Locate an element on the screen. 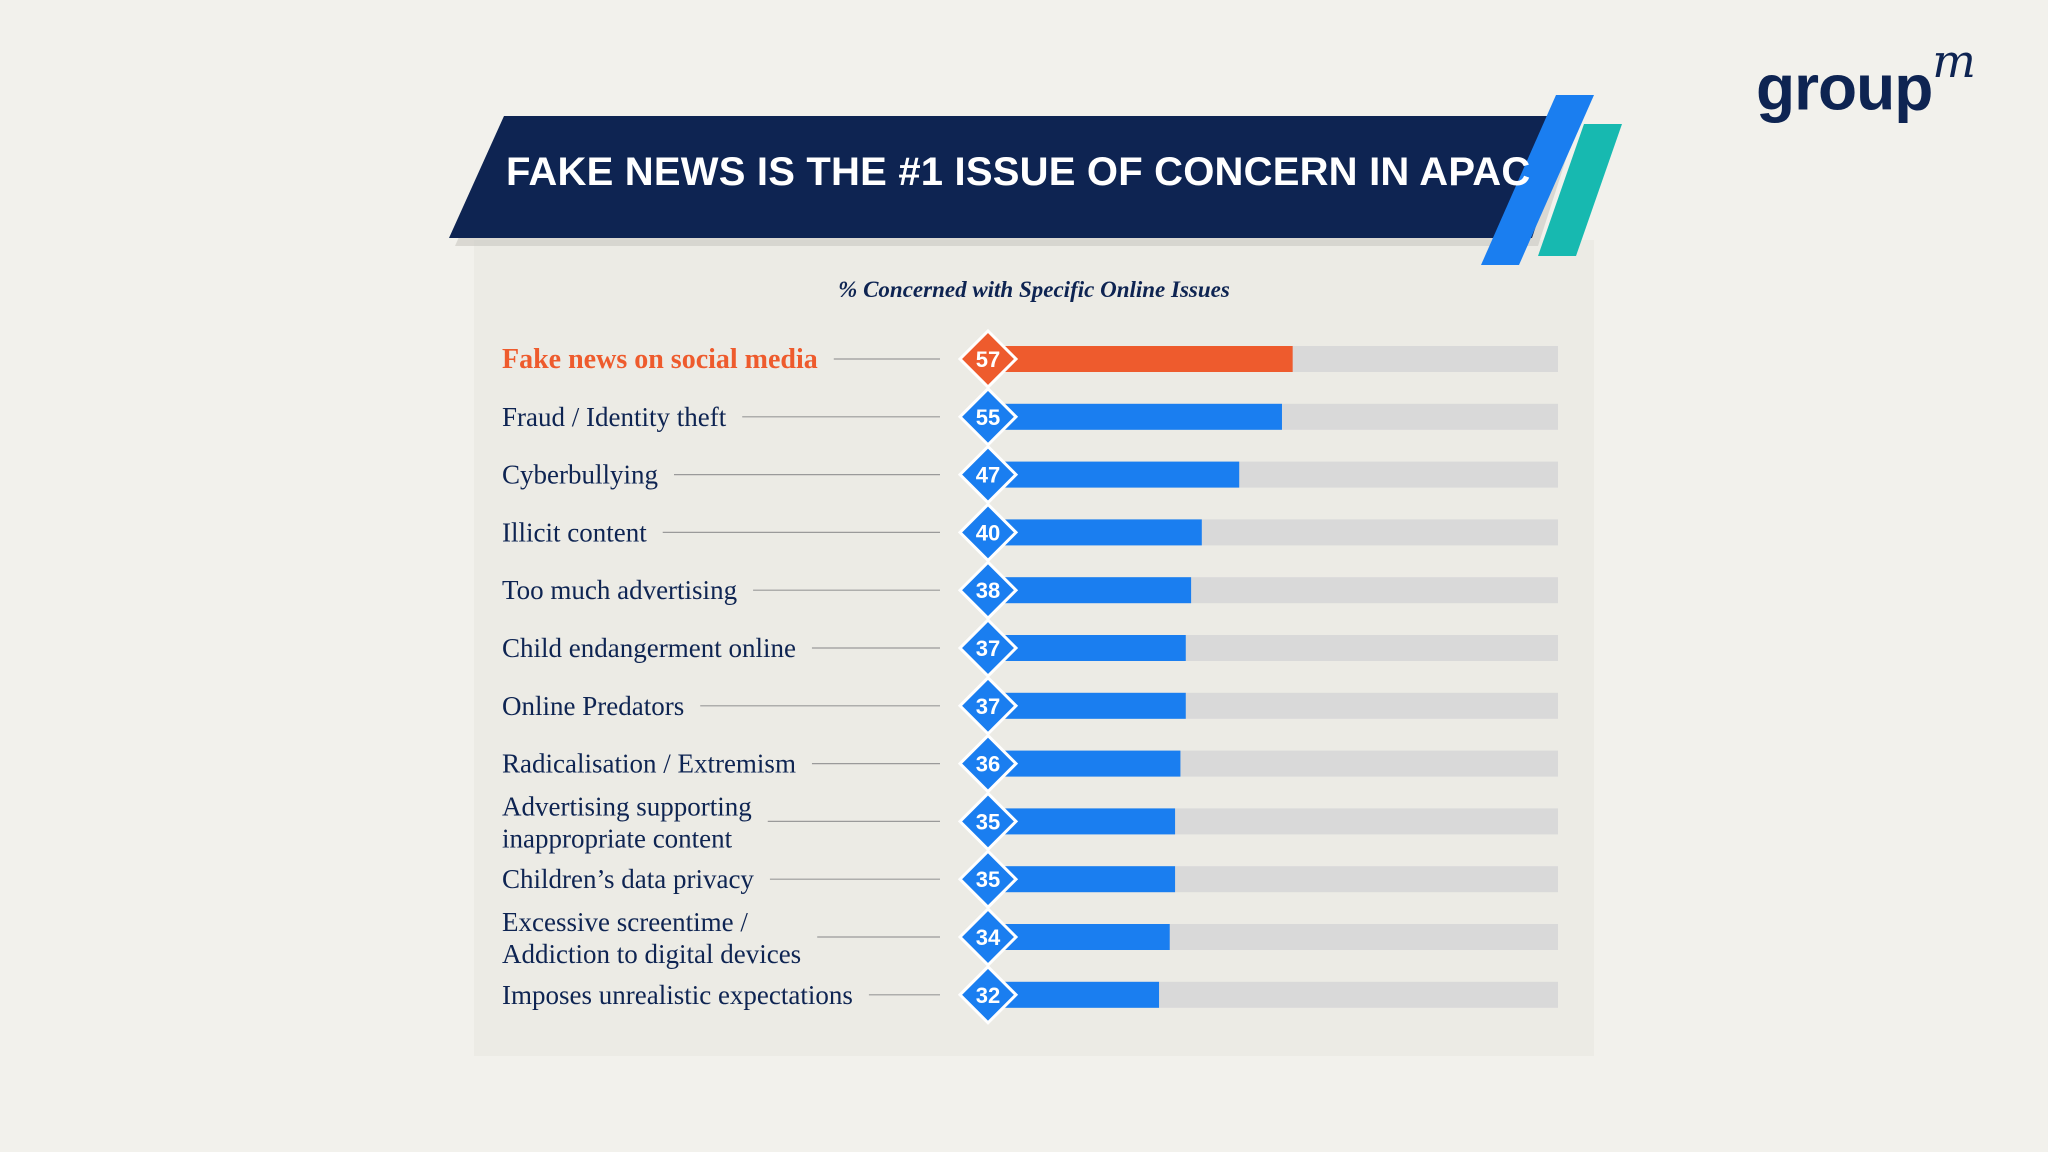 The width and height of the screenshot is (2048, 1152). category-label: Too much advertising is located at coordinates (619, 590).